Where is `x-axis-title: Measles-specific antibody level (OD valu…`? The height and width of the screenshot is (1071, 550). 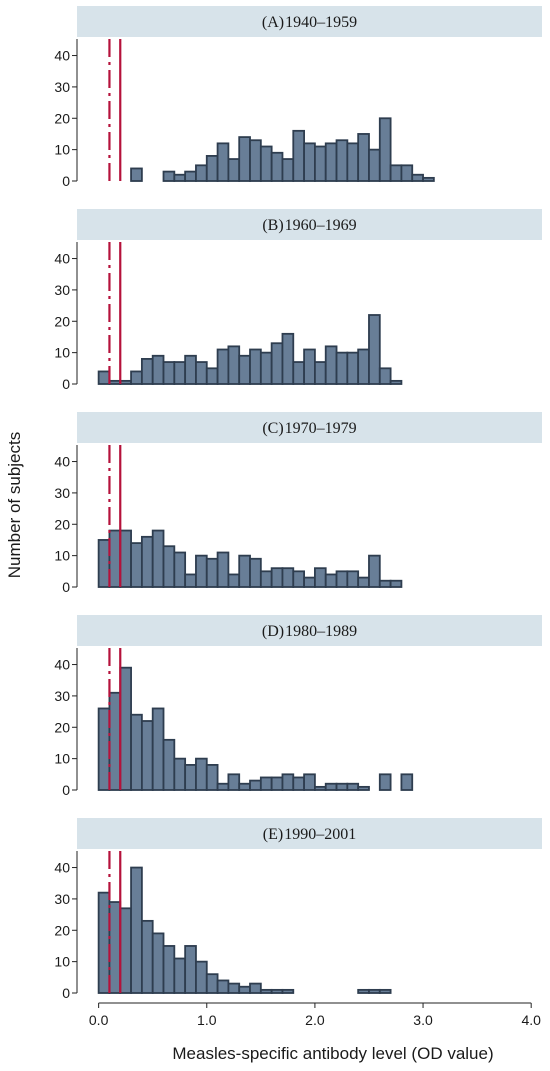
x-axis-title: Measles-specific antibody level (OD valu… is located at coordinates (332, 1053).